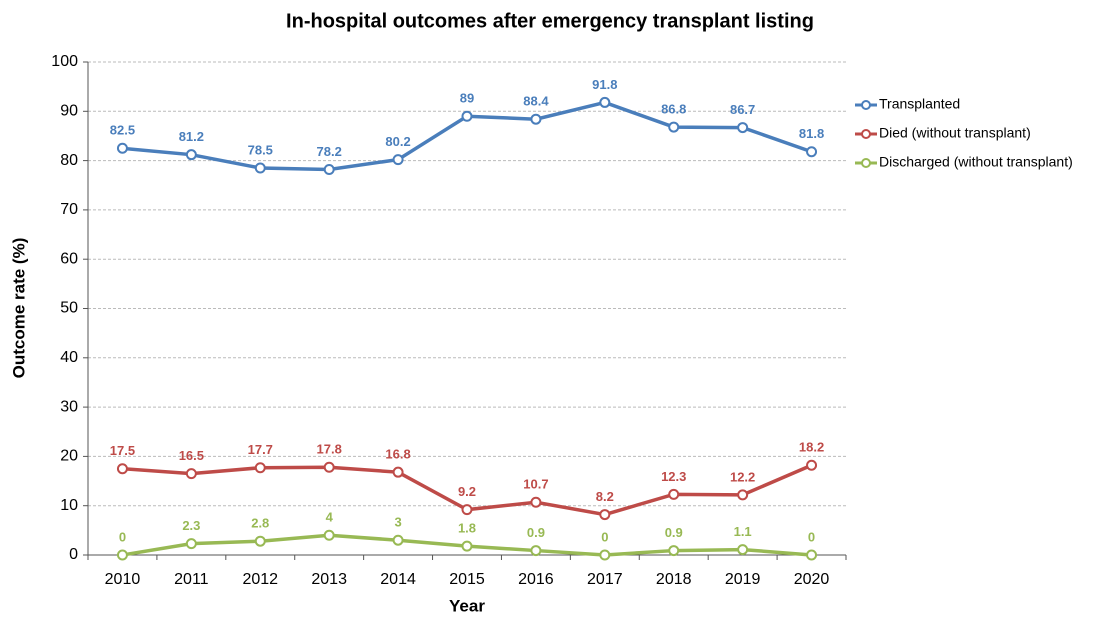 The image size is (1113, 622). Describe the element at coordinates (69, 308) in the screenshot. I see `y-tick-label: 50` at that location.